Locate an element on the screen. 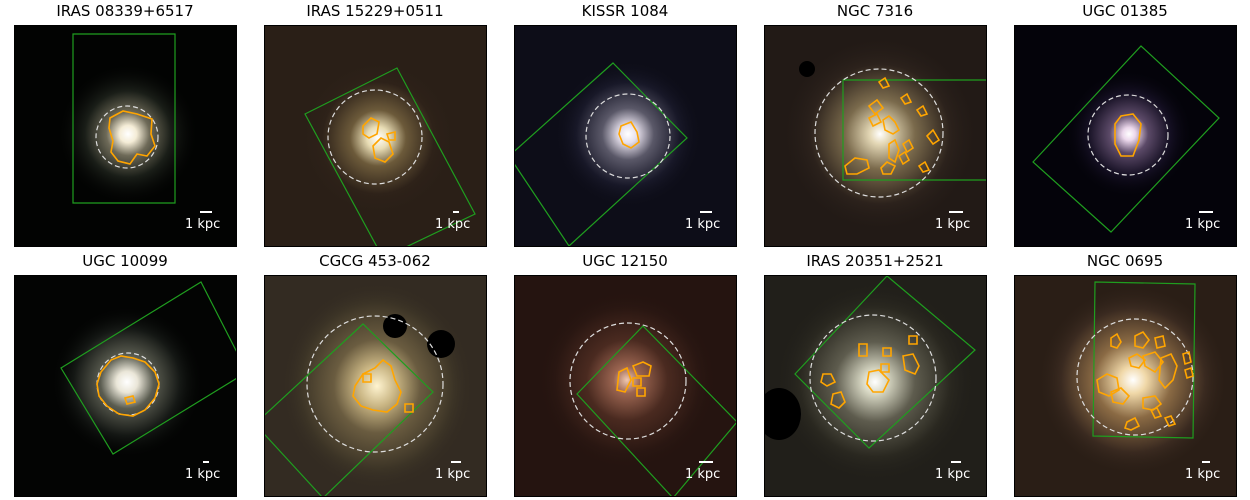 This screenshot has height=500, width=1250. panel-title: IRAS 08339+6517 is located at coordinates (125, 11).